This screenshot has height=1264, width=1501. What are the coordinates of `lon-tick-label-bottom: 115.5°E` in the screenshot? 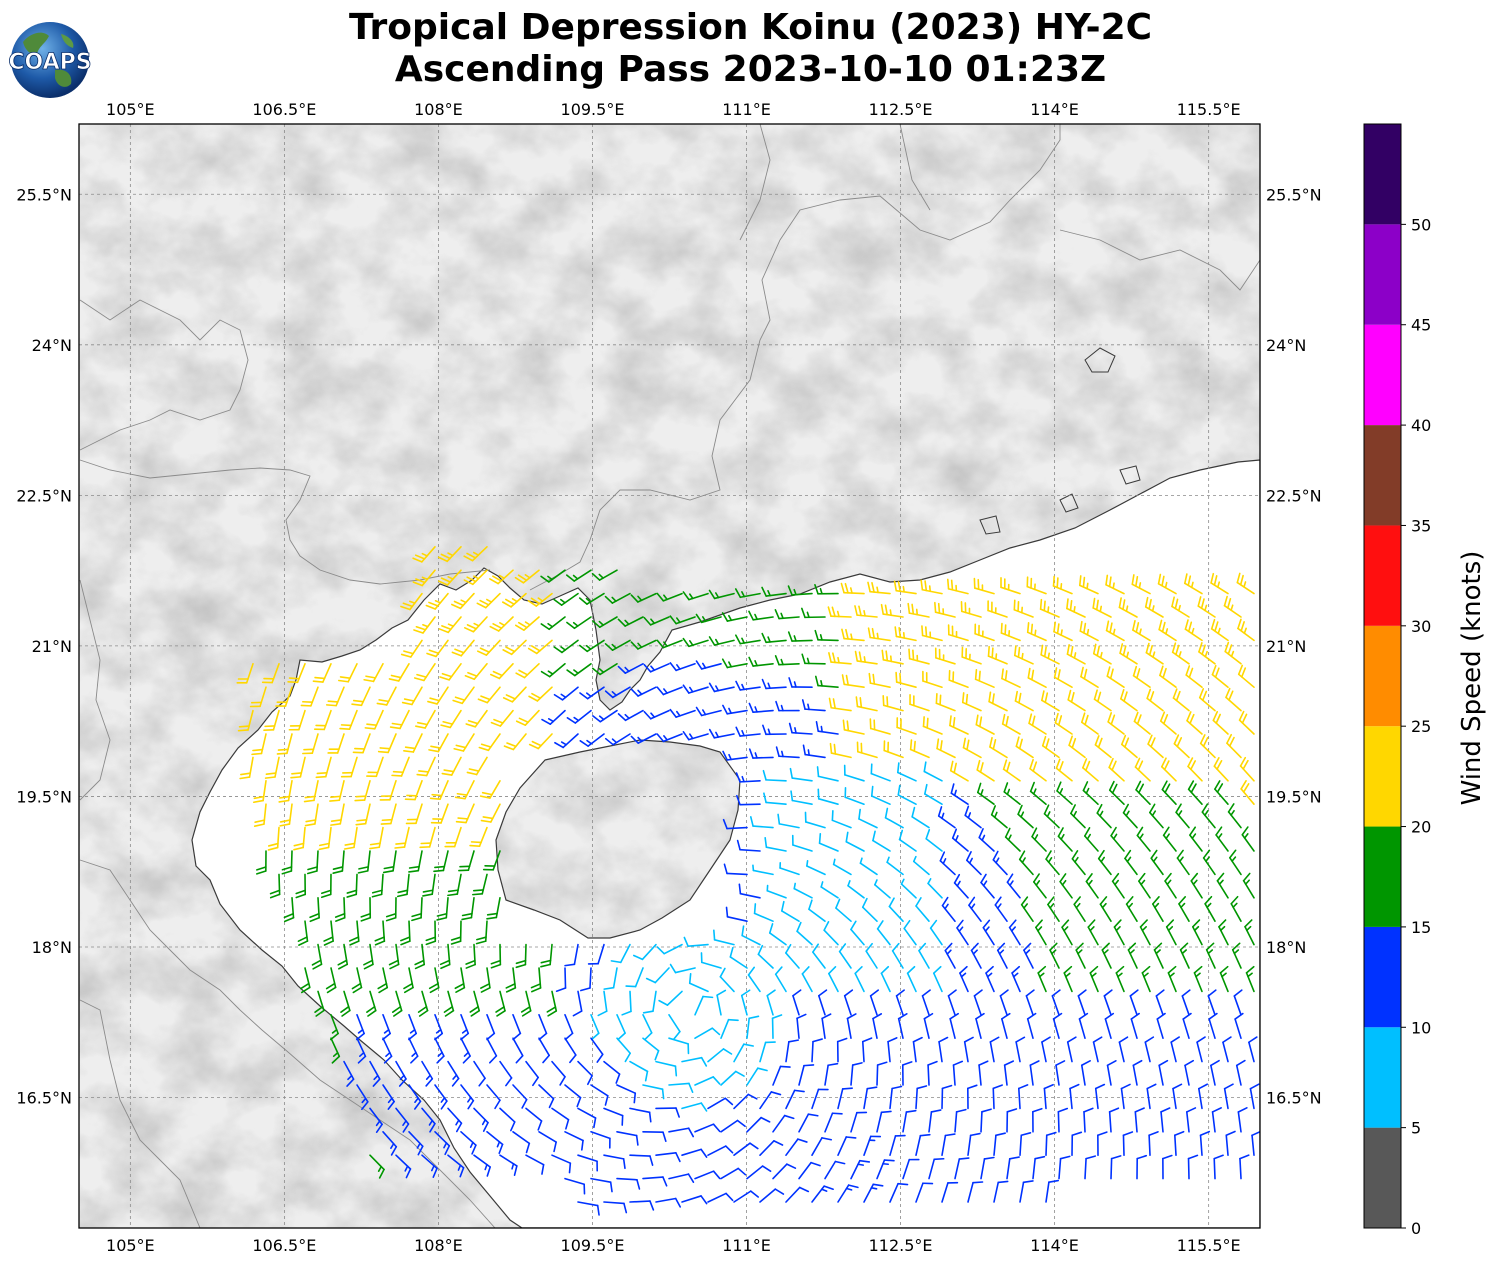 It's located at (1209, 1245).